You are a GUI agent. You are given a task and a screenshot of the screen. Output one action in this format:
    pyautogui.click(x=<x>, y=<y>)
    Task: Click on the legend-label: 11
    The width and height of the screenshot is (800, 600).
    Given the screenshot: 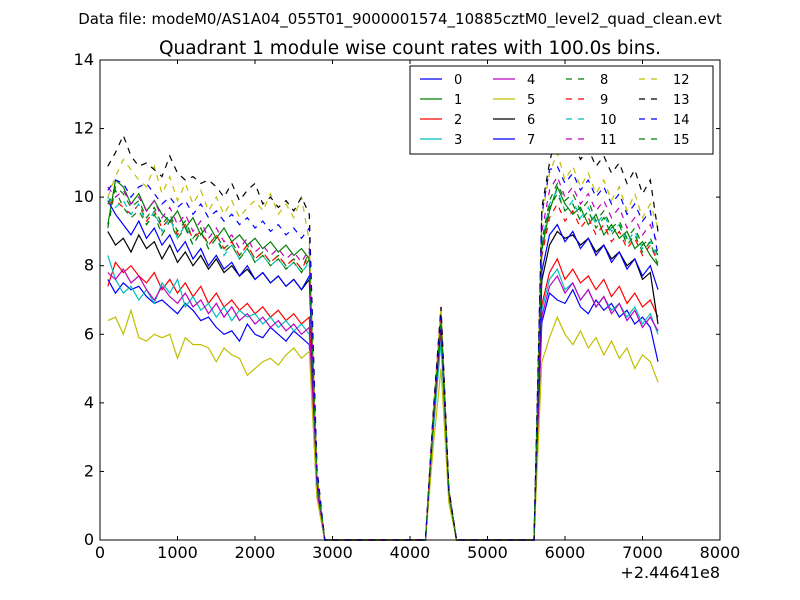 What is the action you would take?
    pyautogui.click(x=608, y=140)
    